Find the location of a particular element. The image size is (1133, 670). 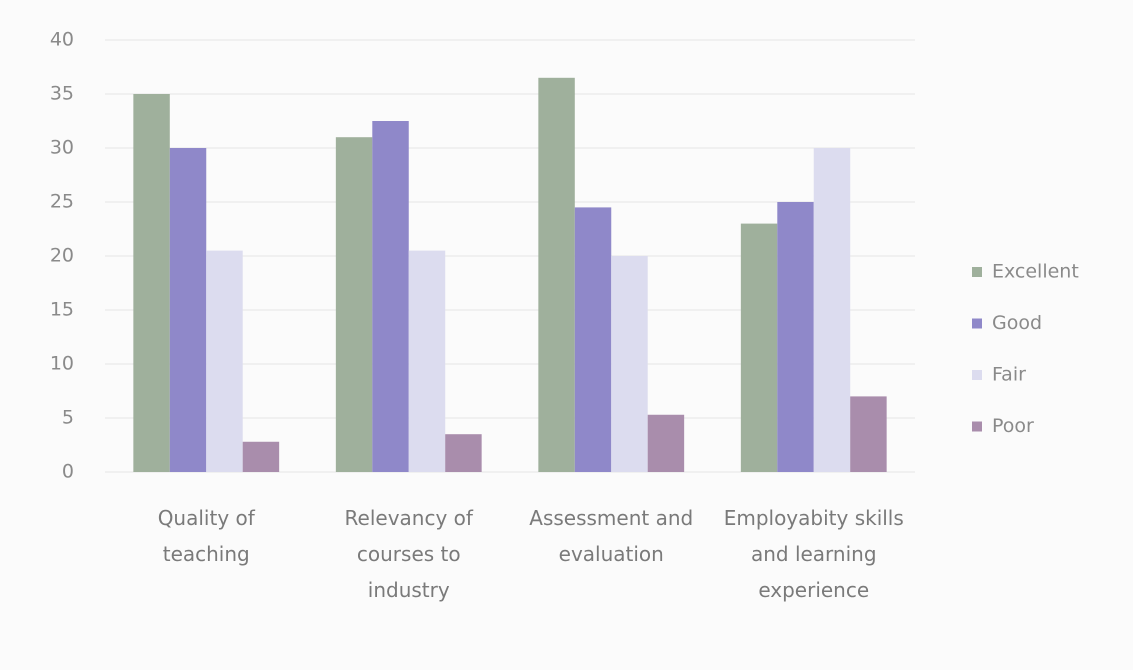

legend-label: Excellent is located at coordinates (1035, 272).